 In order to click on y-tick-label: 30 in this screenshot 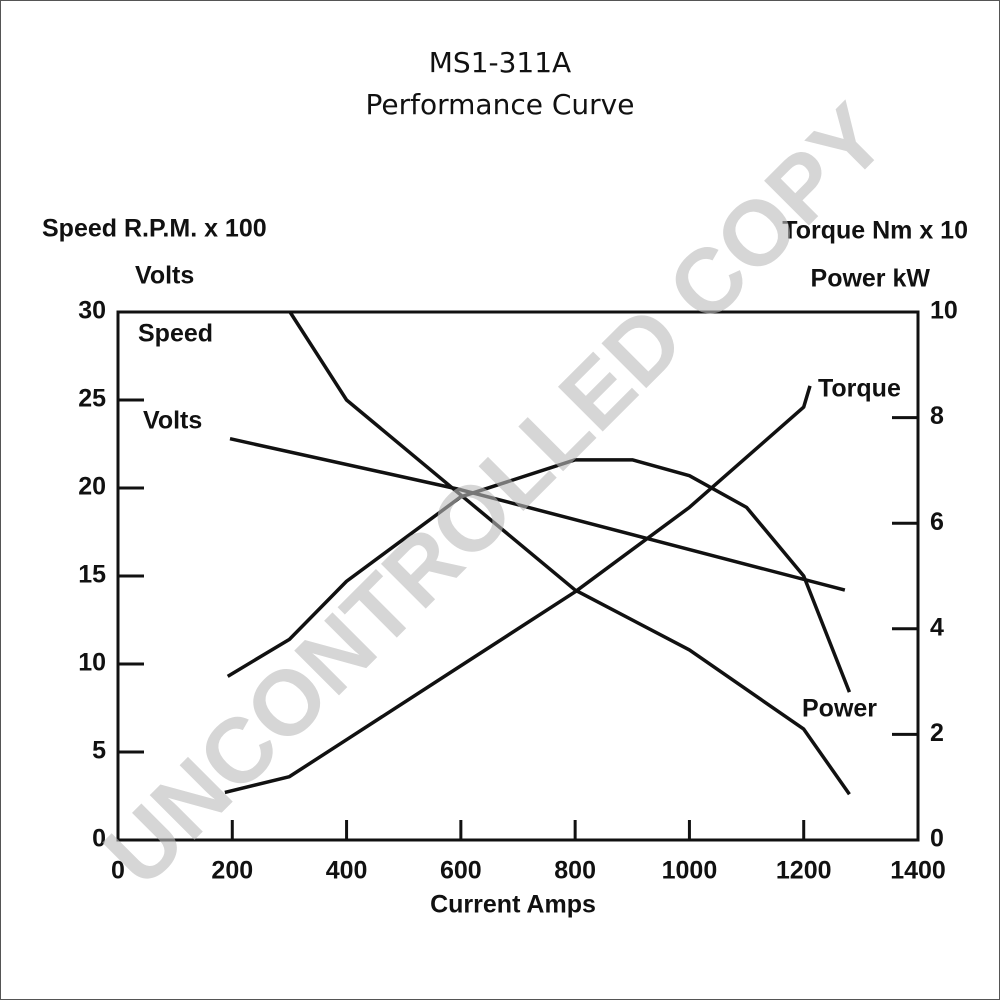, I will do `click(92, 311)`.